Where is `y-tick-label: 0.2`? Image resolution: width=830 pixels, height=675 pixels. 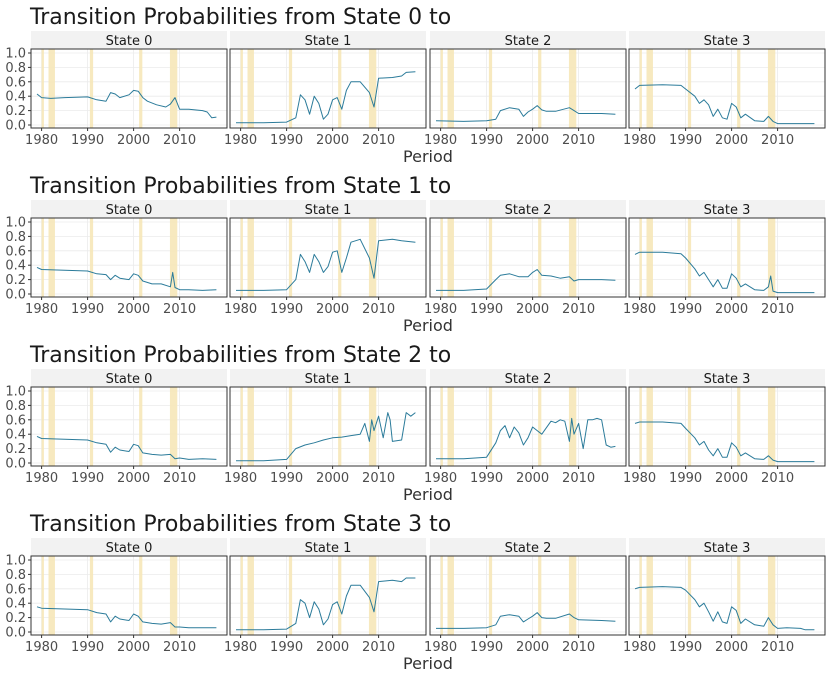
y-tick-label: 0.2 is located at coordinates (15, 449).